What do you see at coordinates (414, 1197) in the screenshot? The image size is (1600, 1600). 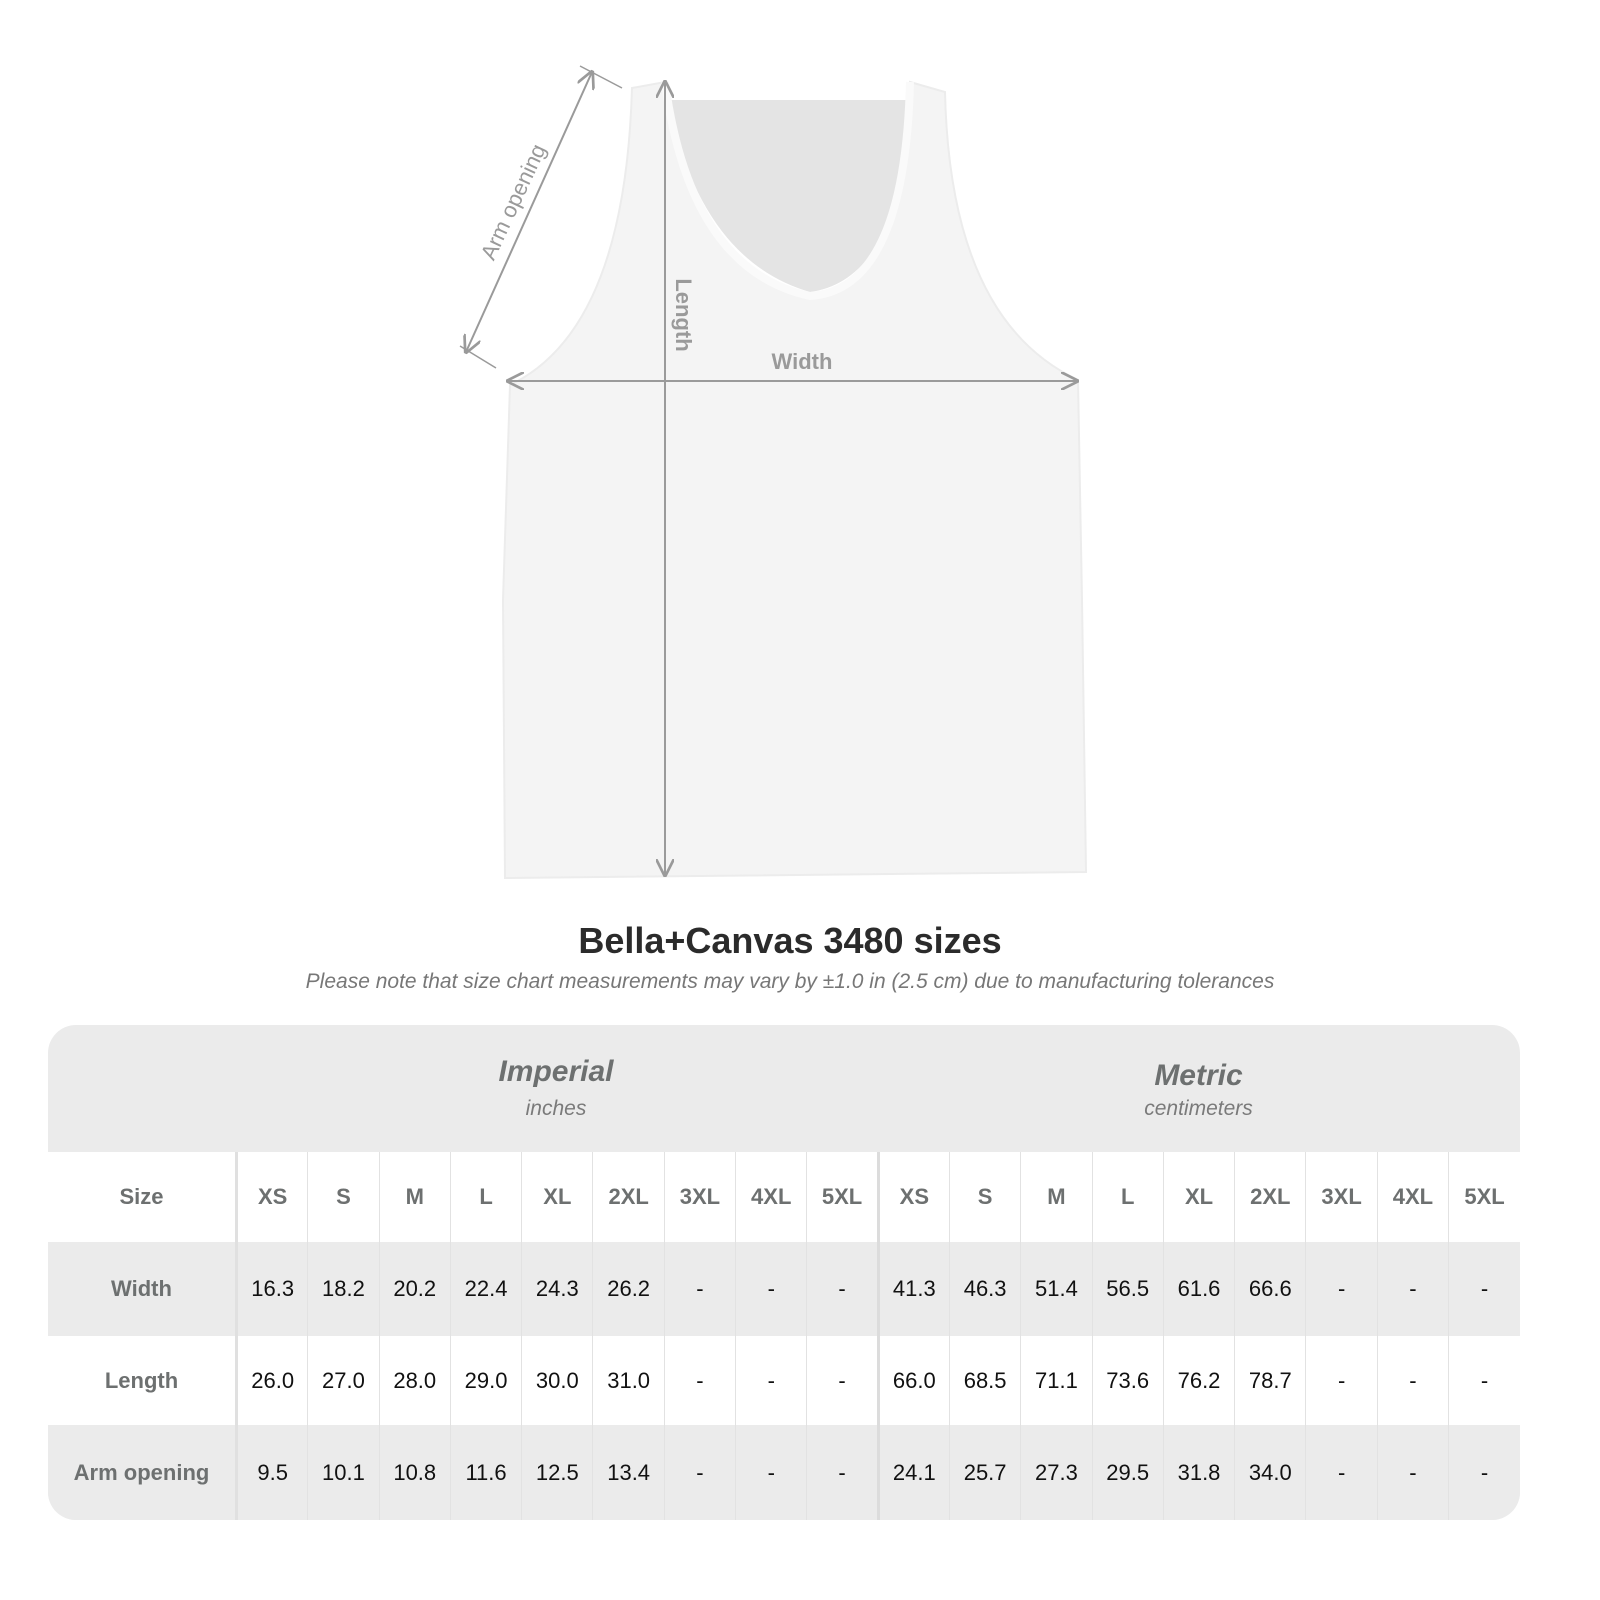 I see `size-header-imperial-m: M` at bounding box center [414, 1197].